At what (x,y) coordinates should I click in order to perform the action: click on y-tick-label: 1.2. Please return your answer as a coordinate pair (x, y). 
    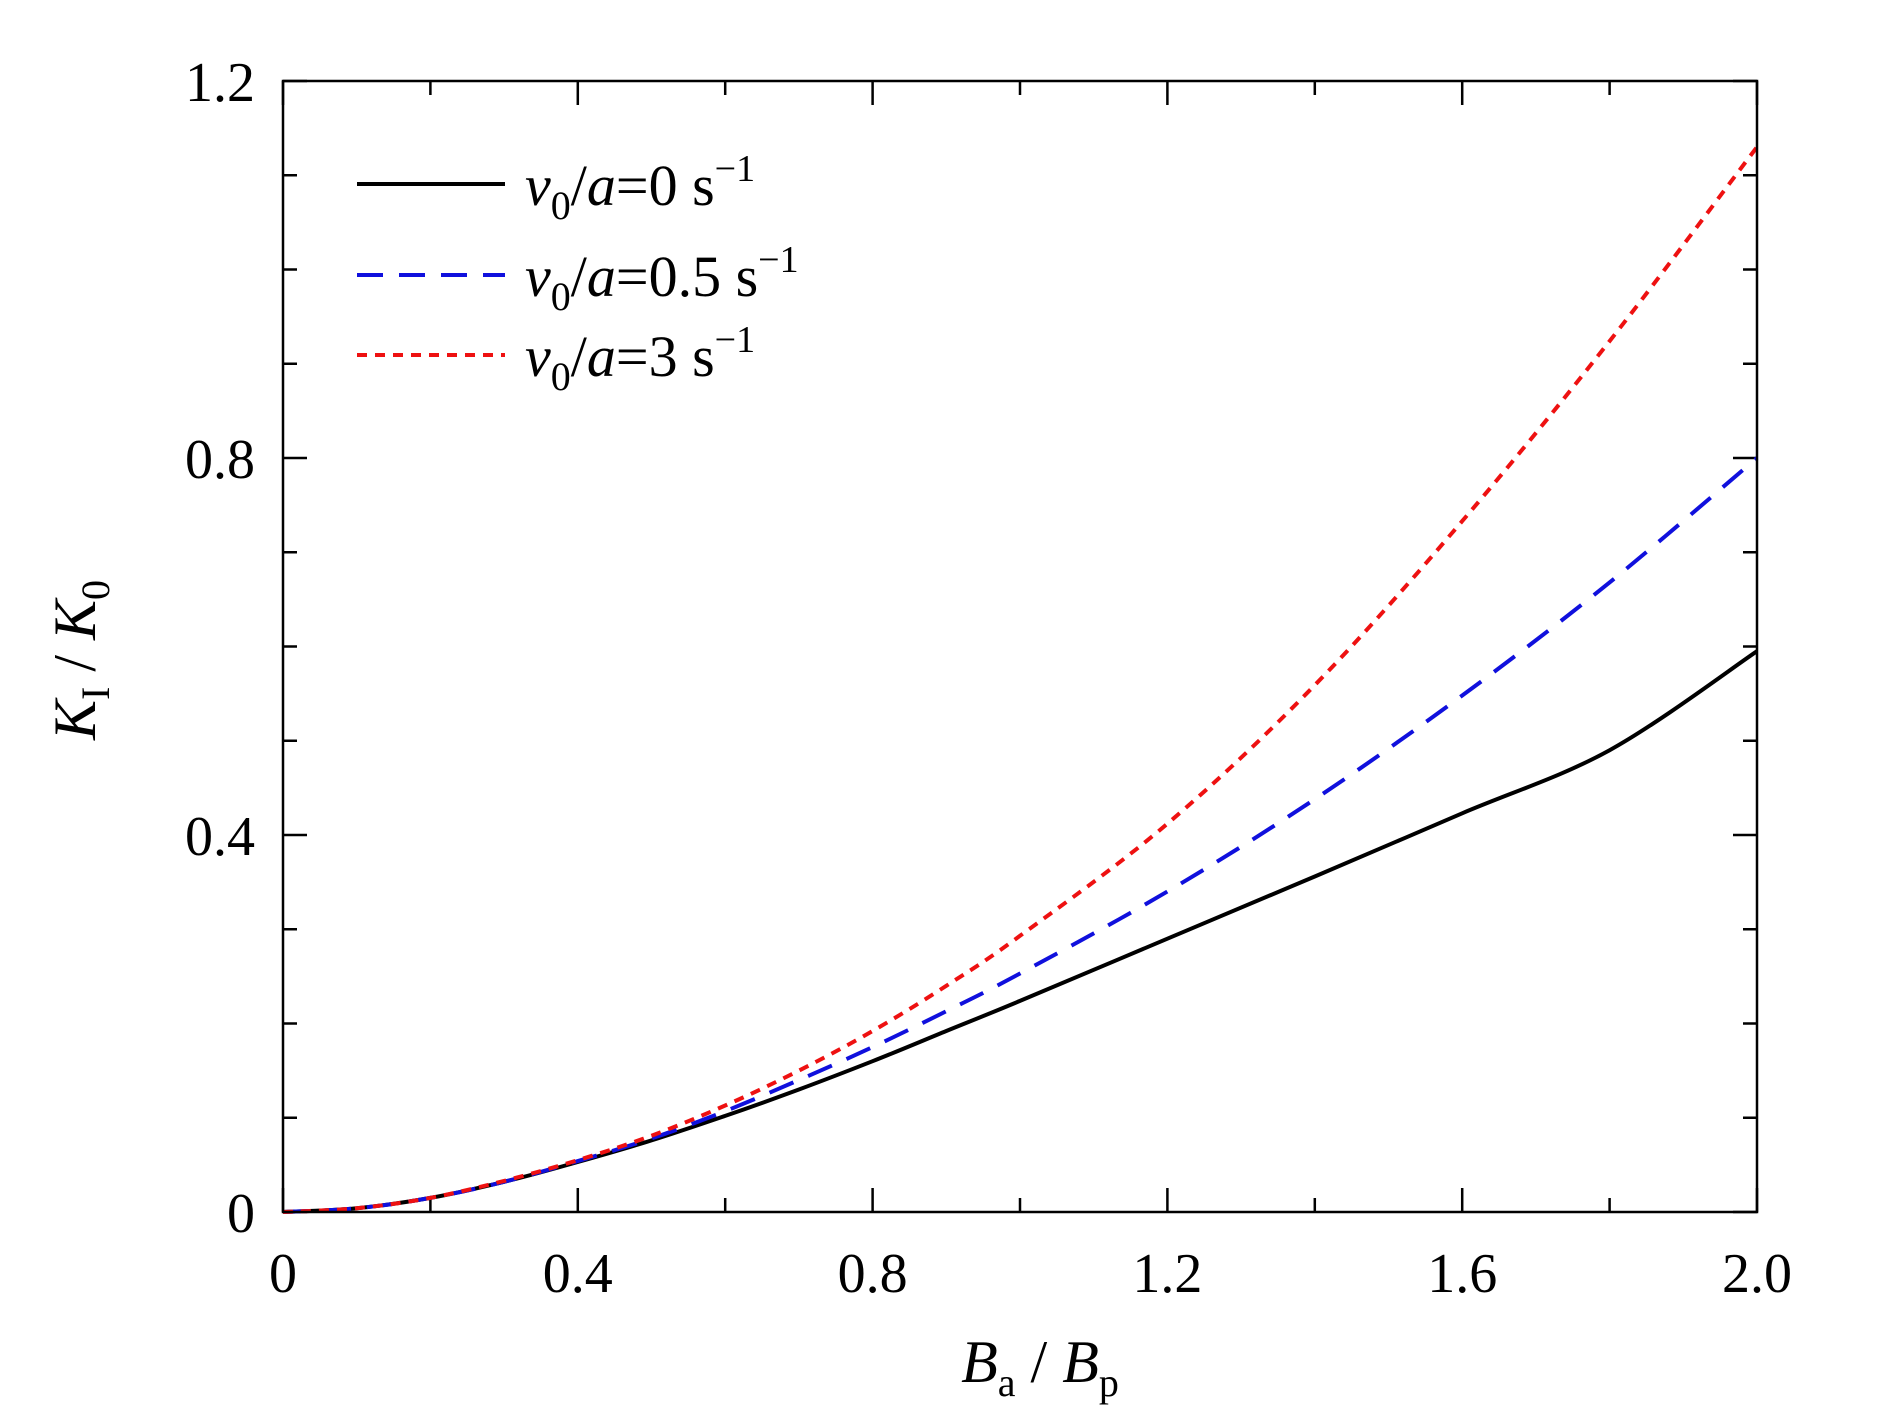
    Looking at the image, I should click on (220, 83).